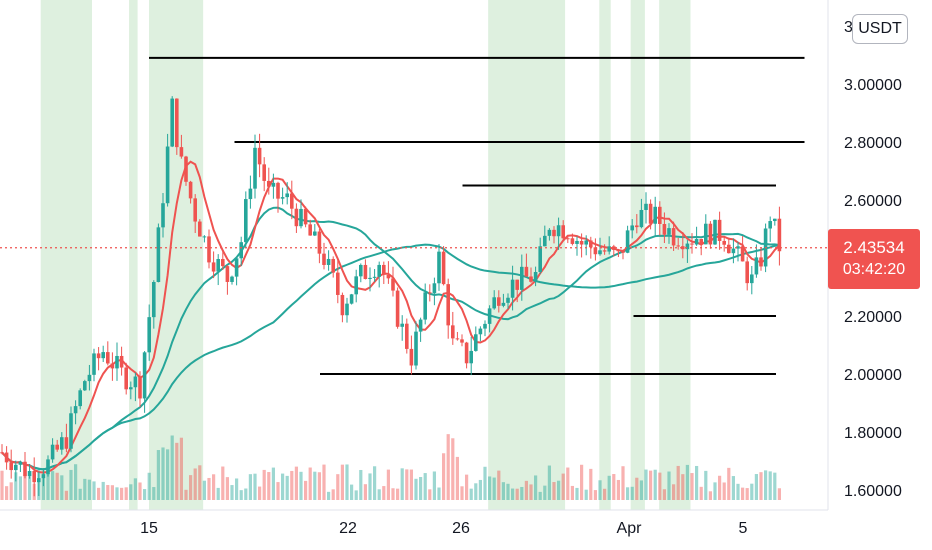 This screenshot has height=550, width=932. I want to click on y-tick-label-7: 3.00000, so click(873, 85).